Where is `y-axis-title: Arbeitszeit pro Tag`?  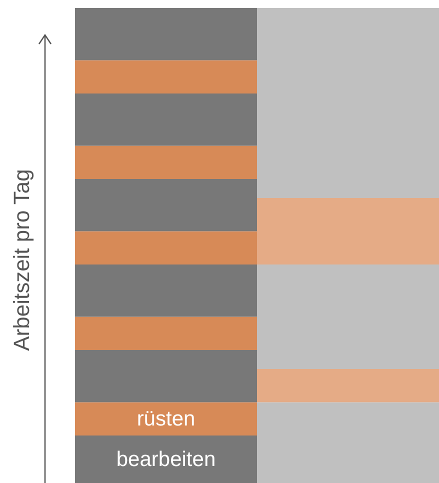
y-axis-title: Arbeitszeit pro Tag is located at coordinates (22, 260).